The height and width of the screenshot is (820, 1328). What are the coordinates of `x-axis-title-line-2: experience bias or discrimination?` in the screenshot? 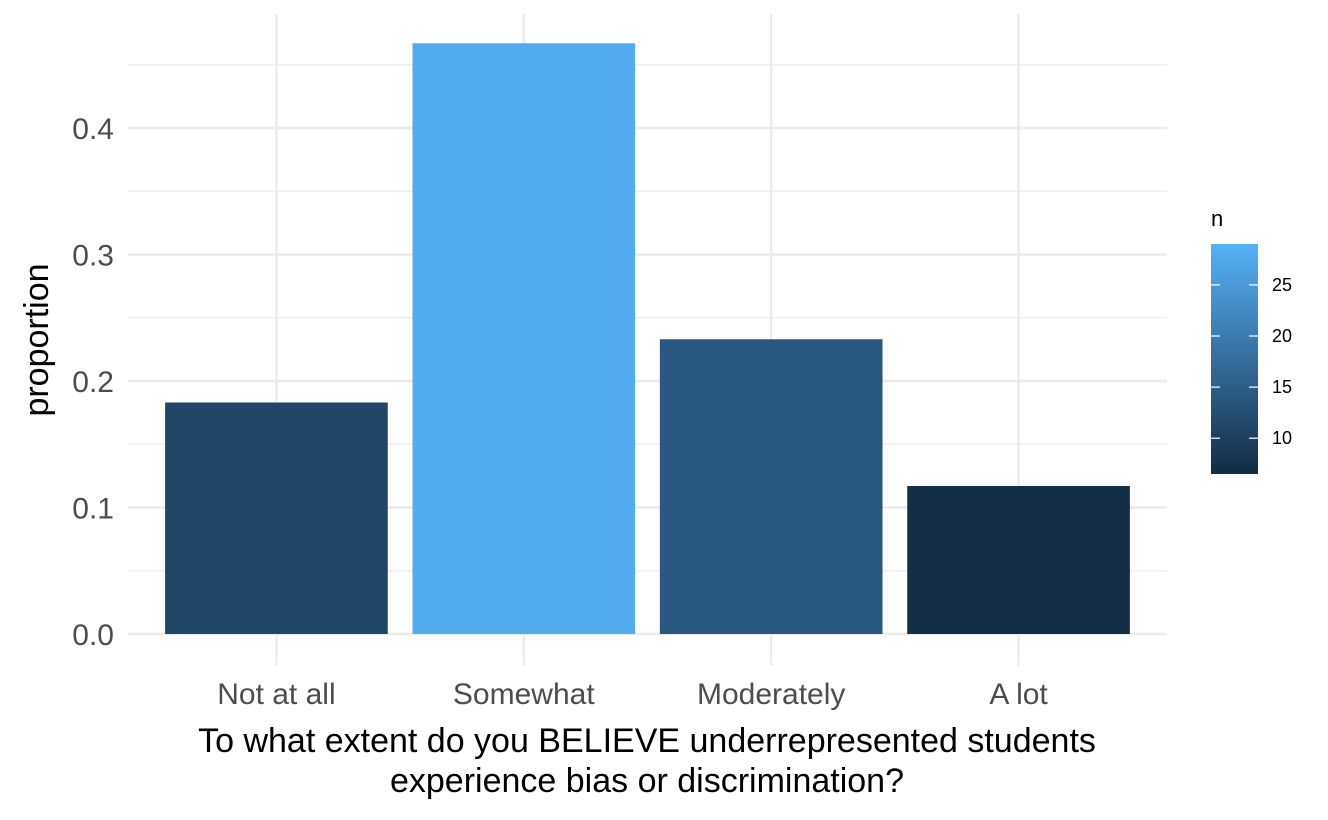 It's located at (647, 781).